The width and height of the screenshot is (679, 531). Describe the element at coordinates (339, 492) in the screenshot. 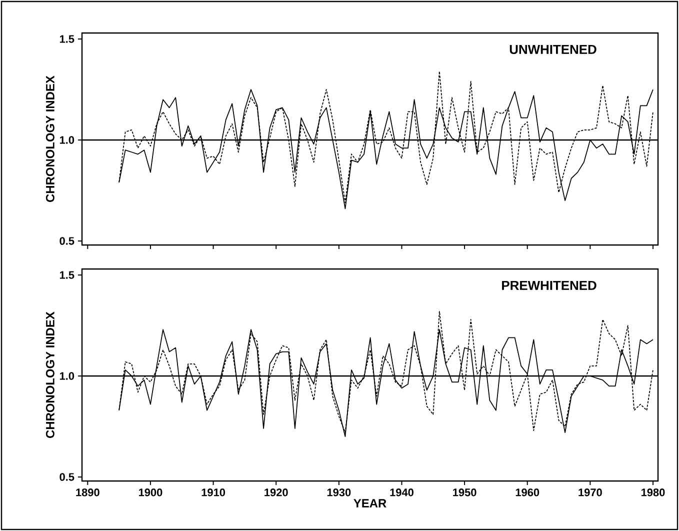

I see `x-tick-label: 1930` at that location.